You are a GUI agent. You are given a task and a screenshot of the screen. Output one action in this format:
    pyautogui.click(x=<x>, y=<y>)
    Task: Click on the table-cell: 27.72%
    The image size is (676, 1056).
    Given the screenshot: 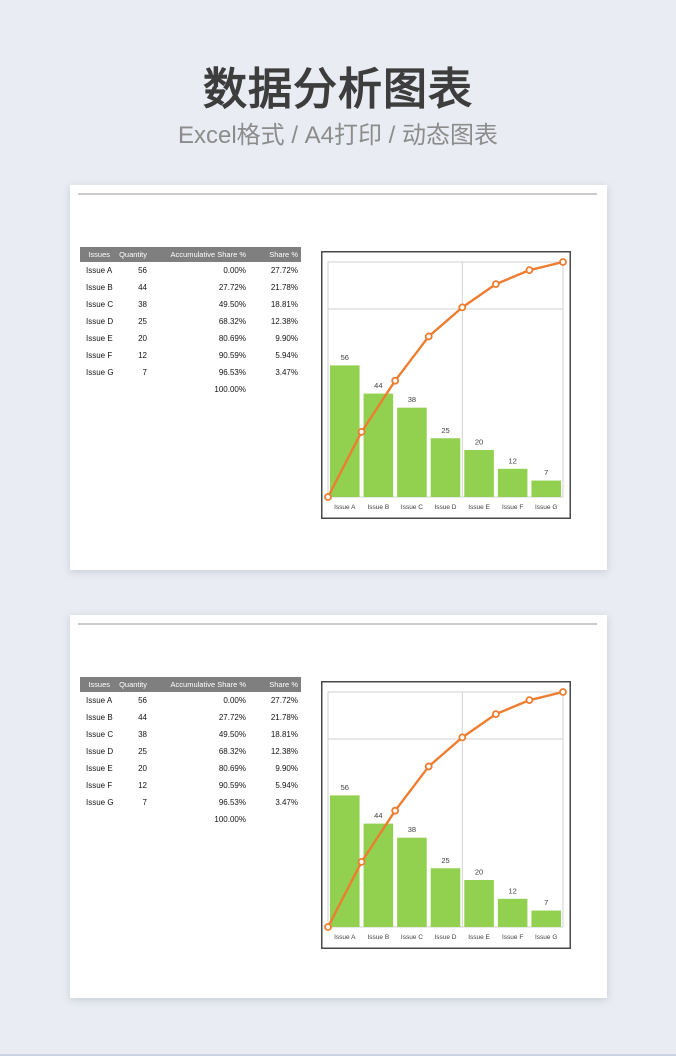 What is the action you would take?
    pyautogui.click(x=284, y=700)
    